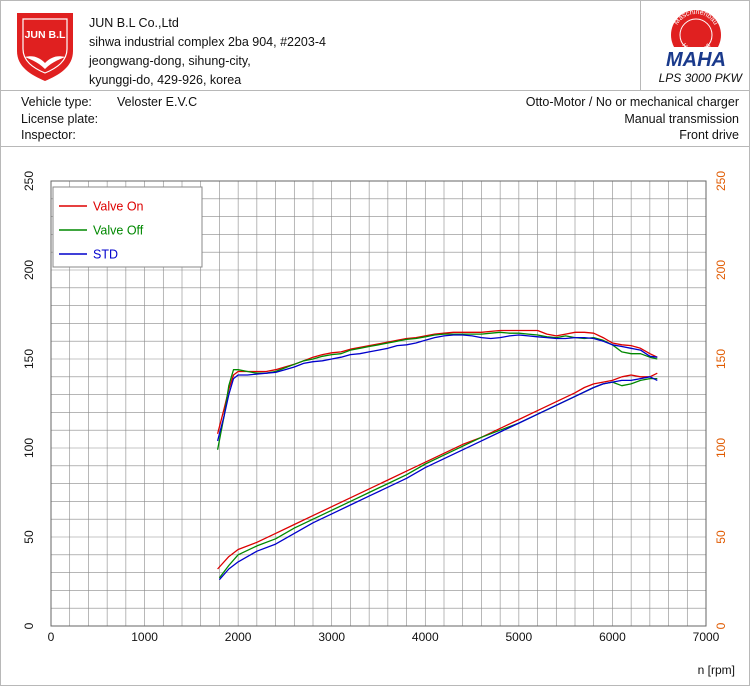 Image resolution: width=750 pixels, height=686 pixels. I want to click on series-line-valve-off-upper, so click(437, 390).